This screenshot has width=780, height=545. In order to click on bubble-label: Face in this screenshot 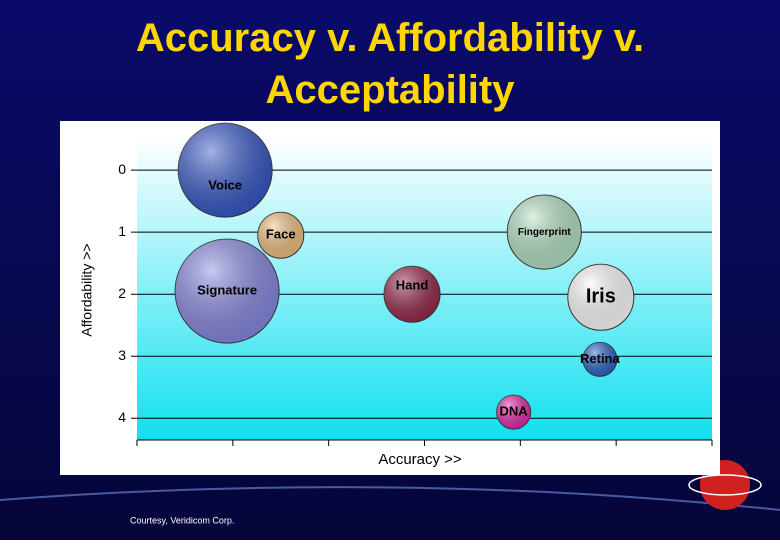, I will do `click(281, 234)`.